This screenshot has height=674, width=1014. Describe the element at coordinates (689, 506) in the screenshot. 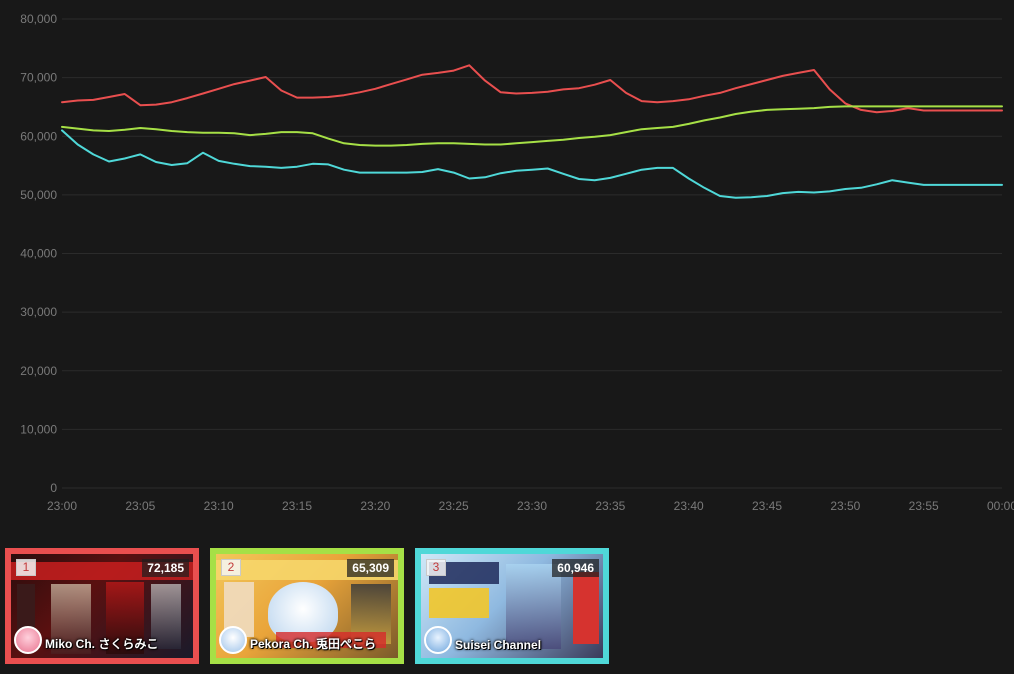

I see `x-tick-label: 23:40` at that location.